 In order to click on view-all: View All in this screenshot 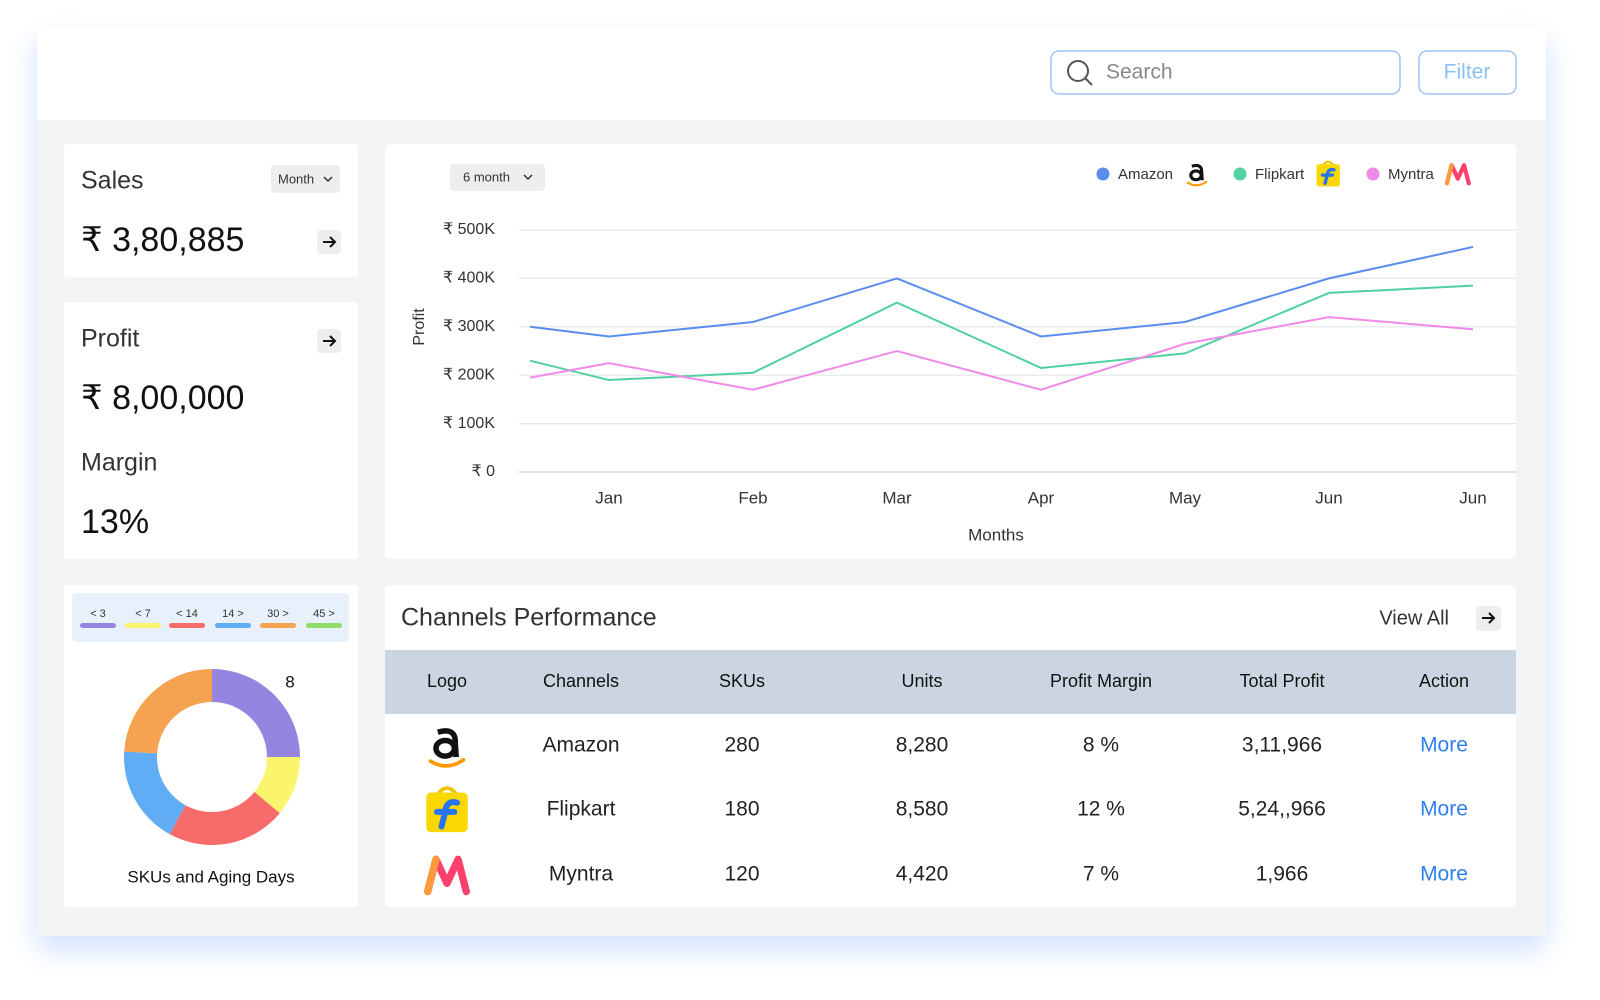, I will do `click(1414, 618)`.